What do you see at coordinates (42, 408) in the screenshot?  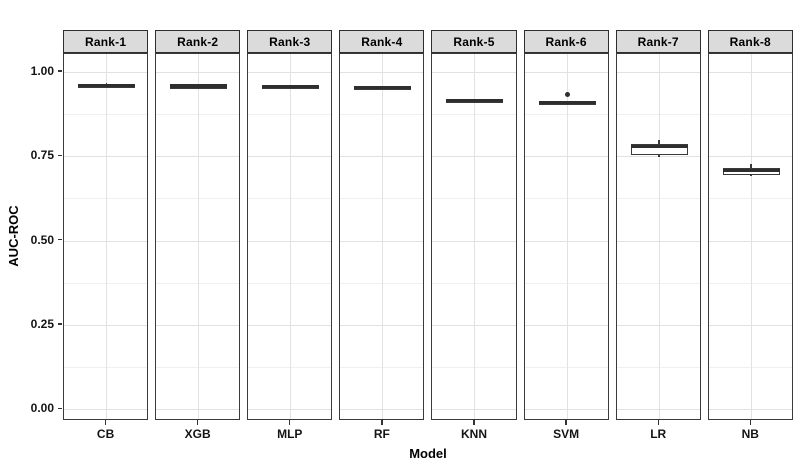 I see `y-axis-tick-label: 0.00` at bounding box center [42, 408].